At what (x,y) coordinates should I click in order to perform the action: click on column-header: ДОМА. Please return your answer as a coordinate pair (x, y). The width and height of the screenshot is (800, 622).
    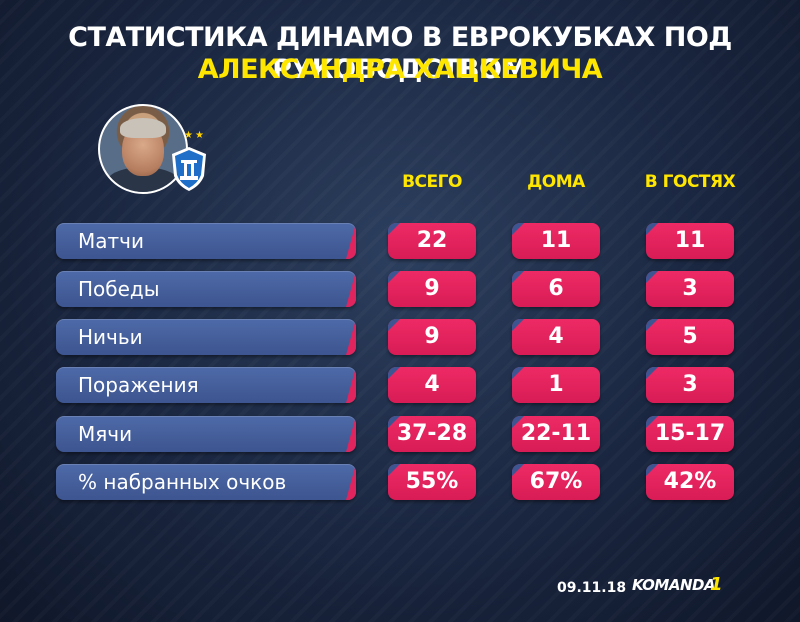
    Looking at the image, I should click on (556, 182).